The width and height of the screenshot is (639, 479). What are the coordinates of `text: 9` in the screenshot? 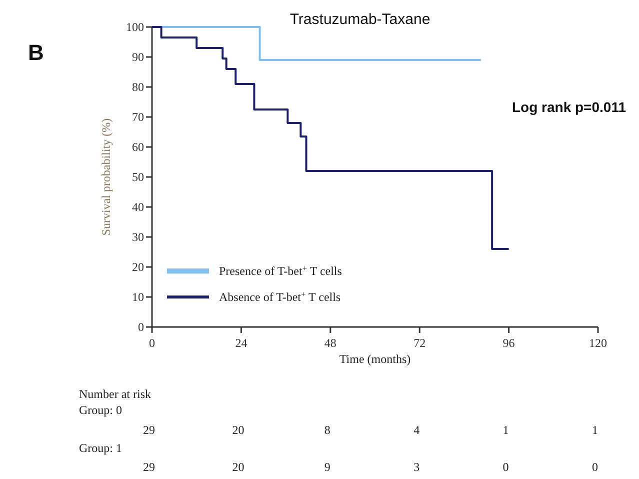 It's located at (327, 467).